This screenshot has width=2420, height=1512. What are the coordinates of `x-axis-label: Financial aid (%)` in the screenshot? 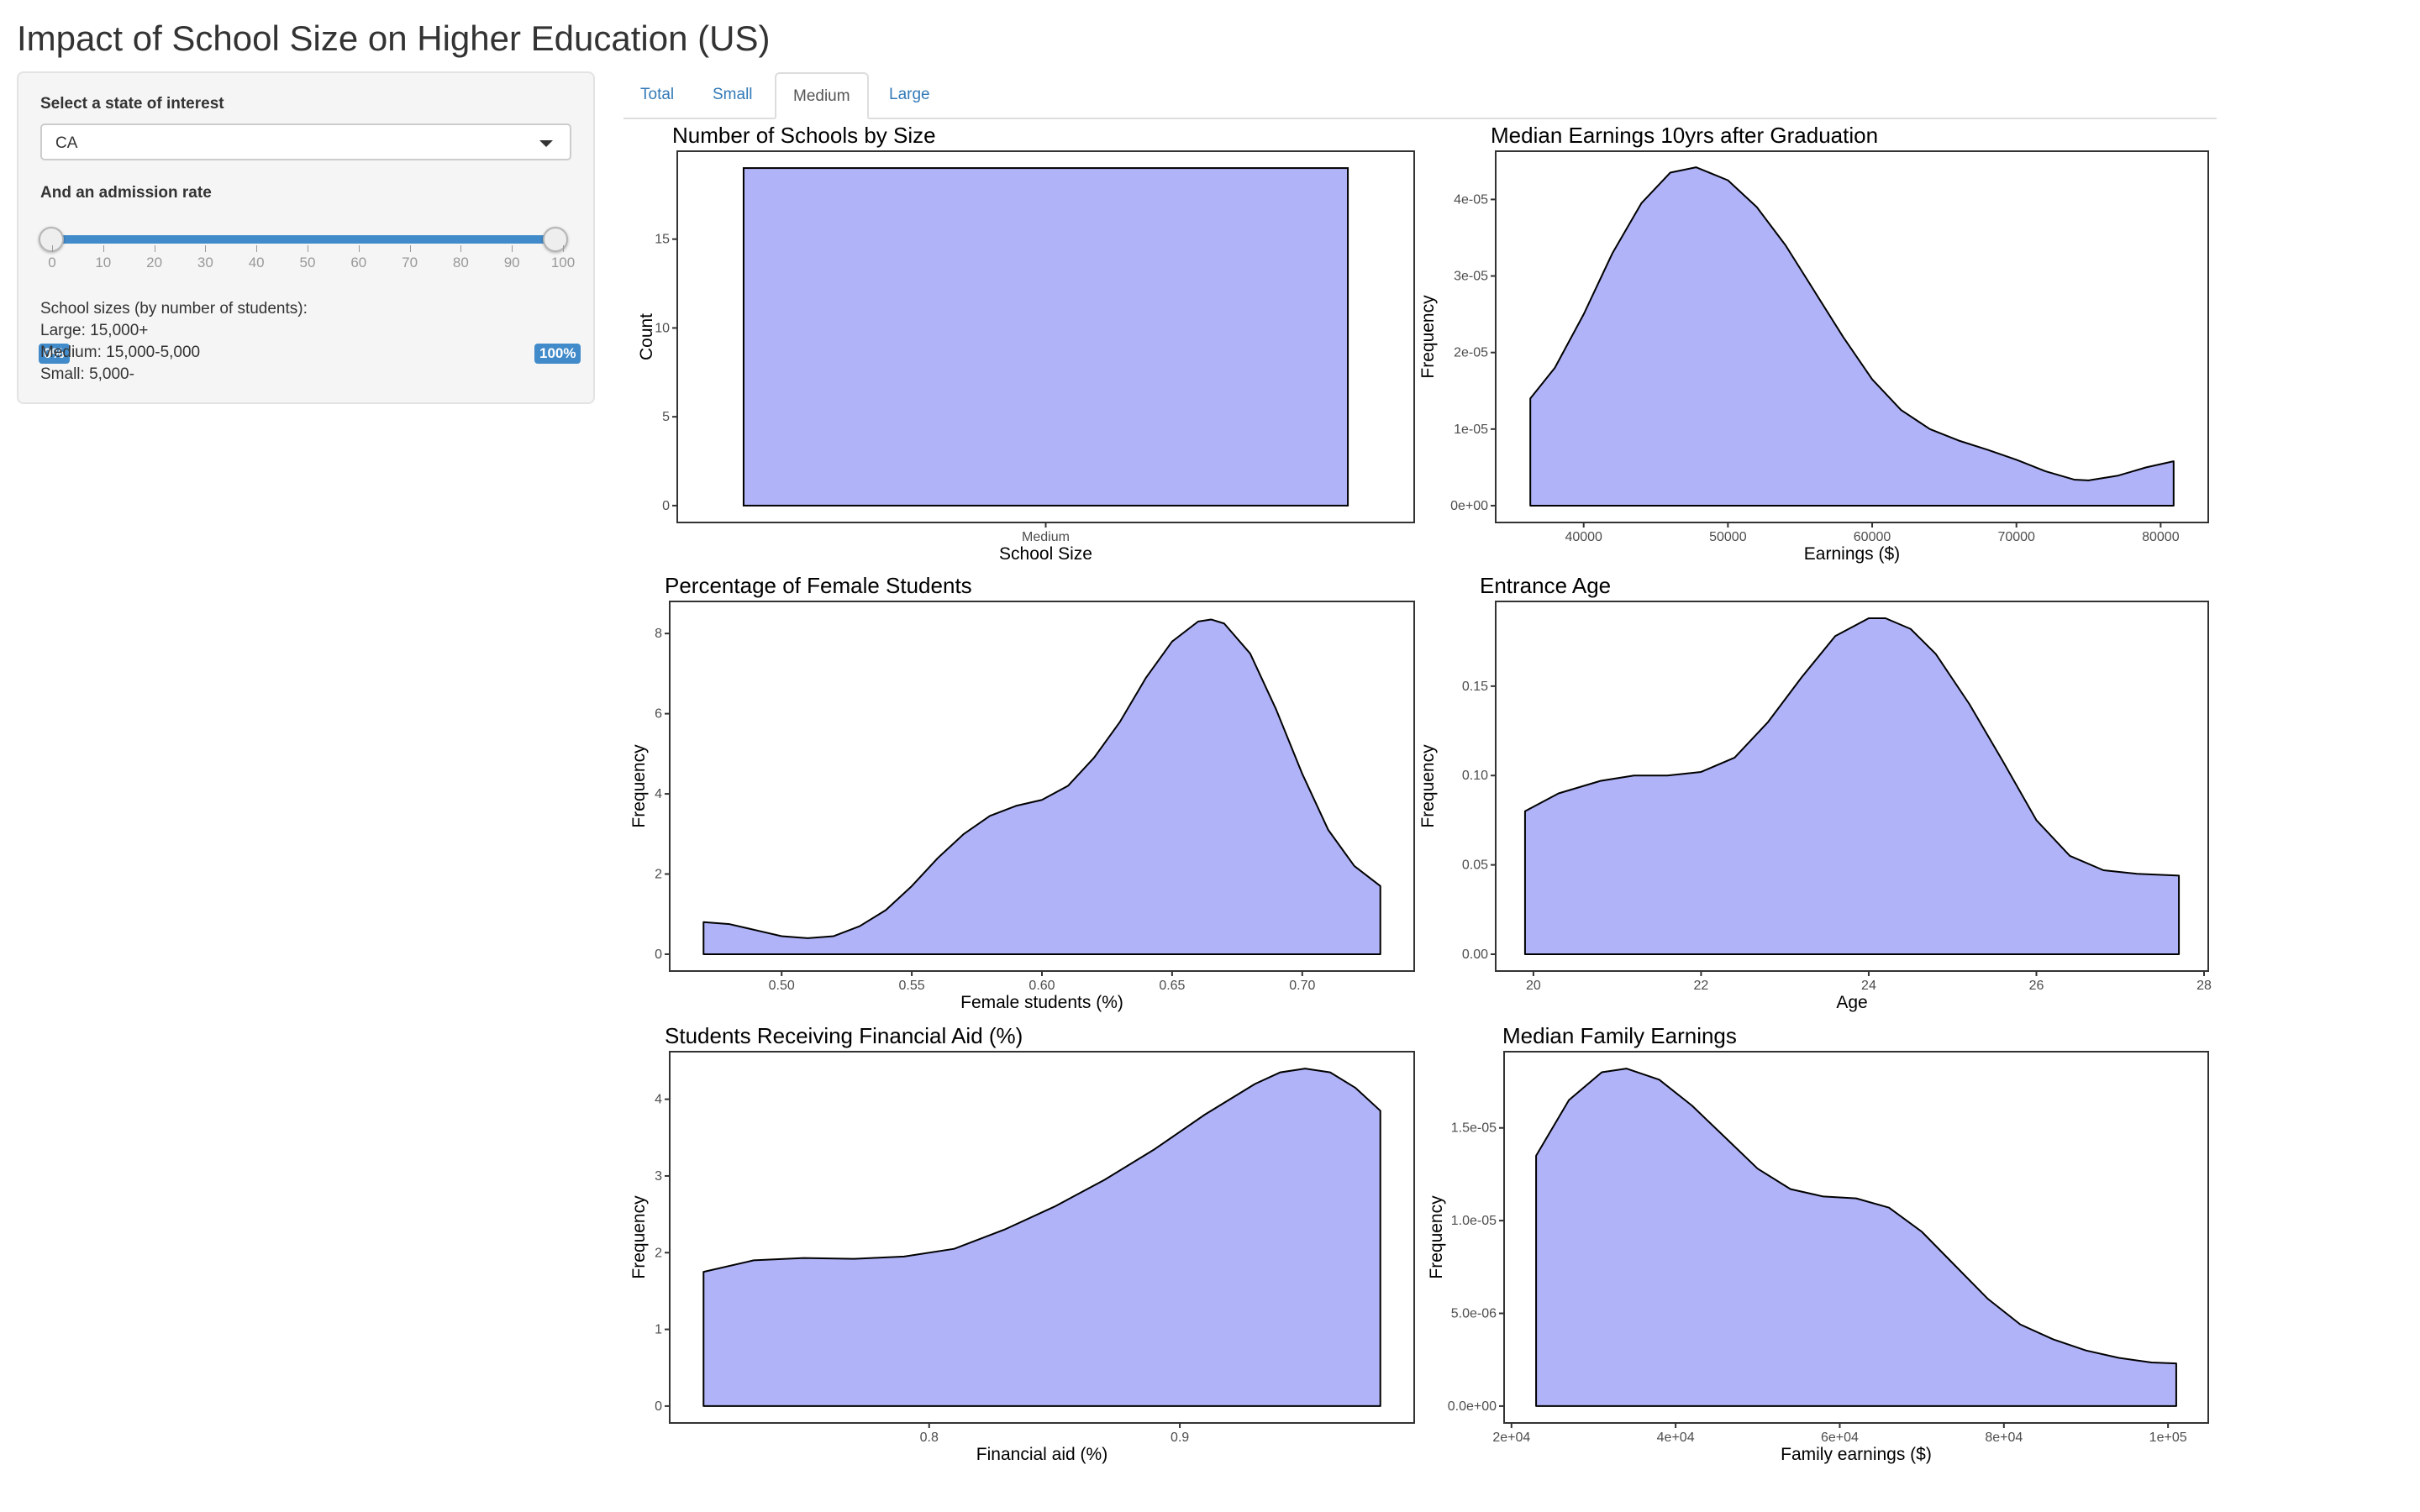 It's located at (1042, 1454).